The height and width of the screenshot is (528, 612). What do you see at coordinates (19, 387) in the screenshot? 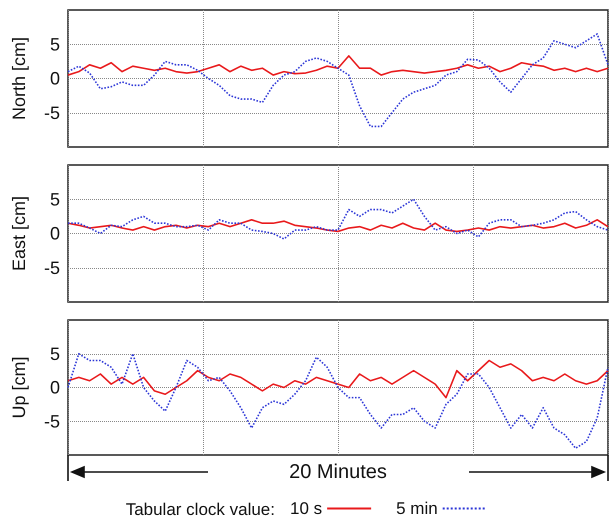
I see `y-axis-title: Up [cm]` at bounding box center [19, 387].